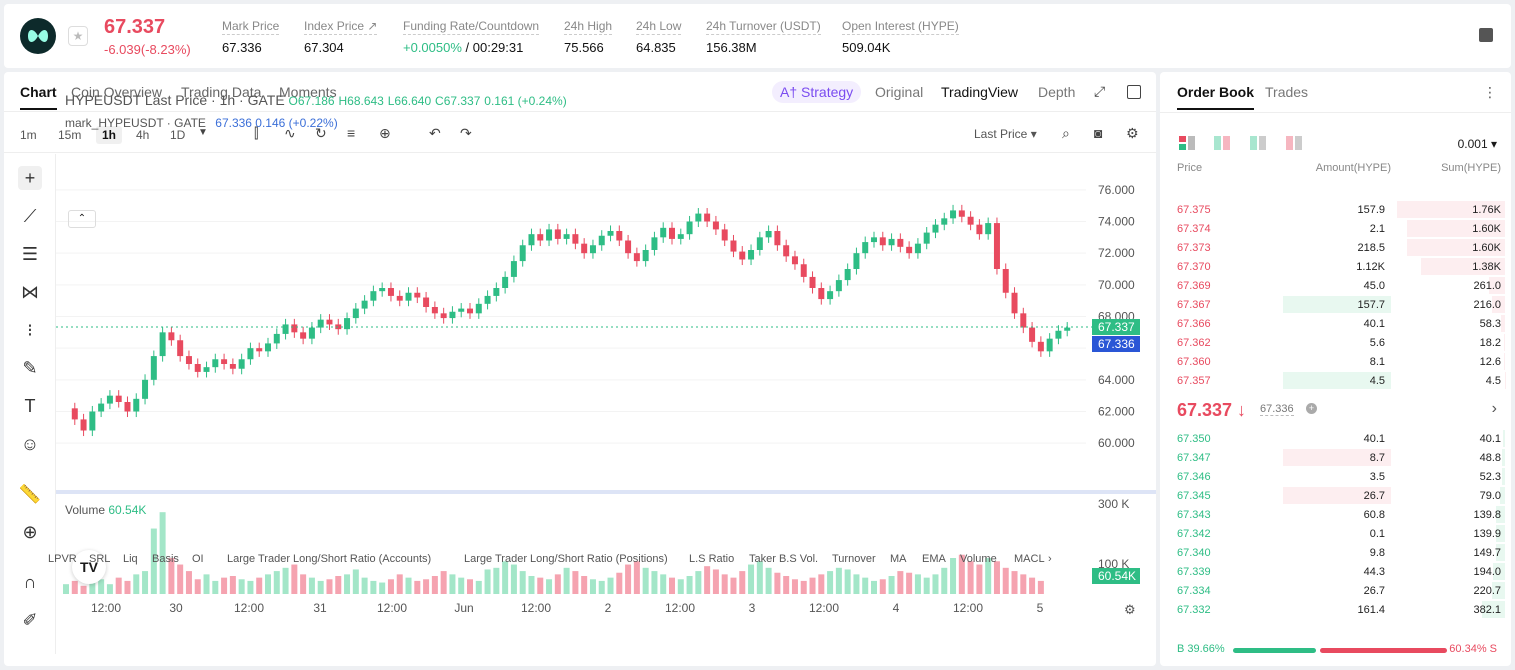 Image resolution: width=1515 pixels, height=670 pixels. What do you see at coordinates (1335, 438) in the screenshot?
I see `bid-row: 67.350 40.1 40.1` at bounding box center [1335, 438].